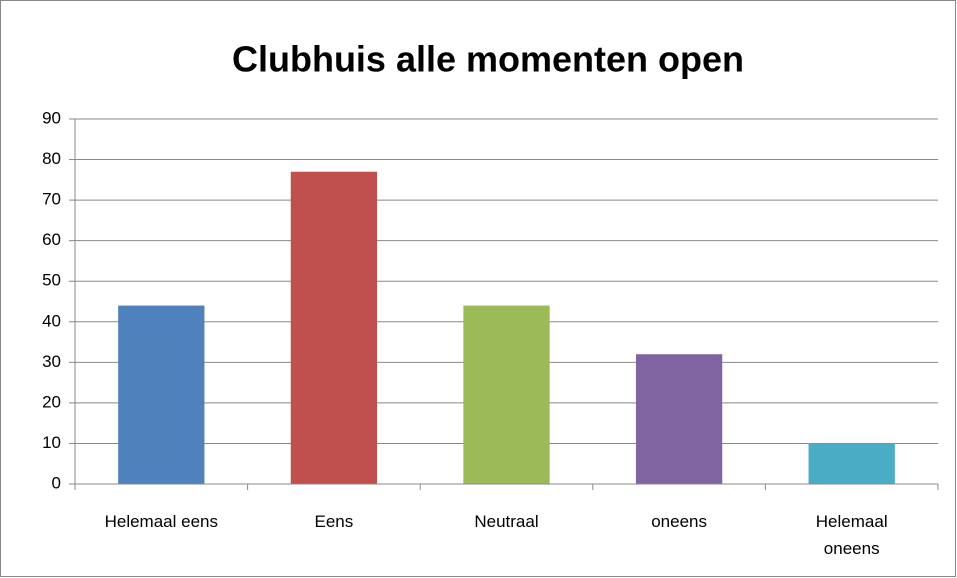 This screenshot has height=578, width=957. Describe the element at coordinates (51, 442) in the screenshot. I see `y-tick-label: 10` at that location.